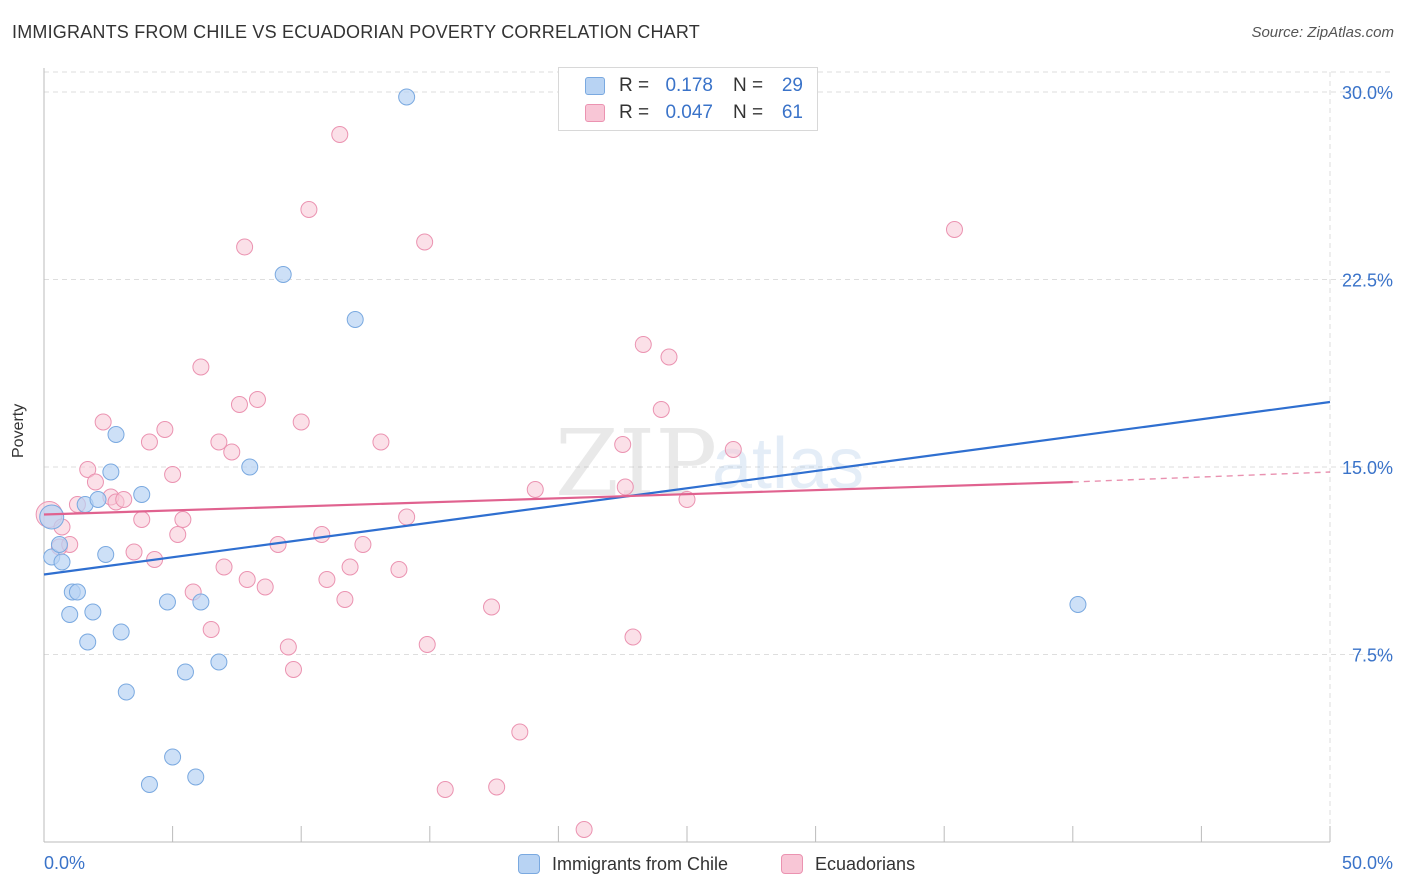  What do you see at coordinates (688, 99) in the screenshot?
I see `correlation-legend: R = 0.178 N = 29 R = 0.047 N = 61` at bounding box center [688, 99].